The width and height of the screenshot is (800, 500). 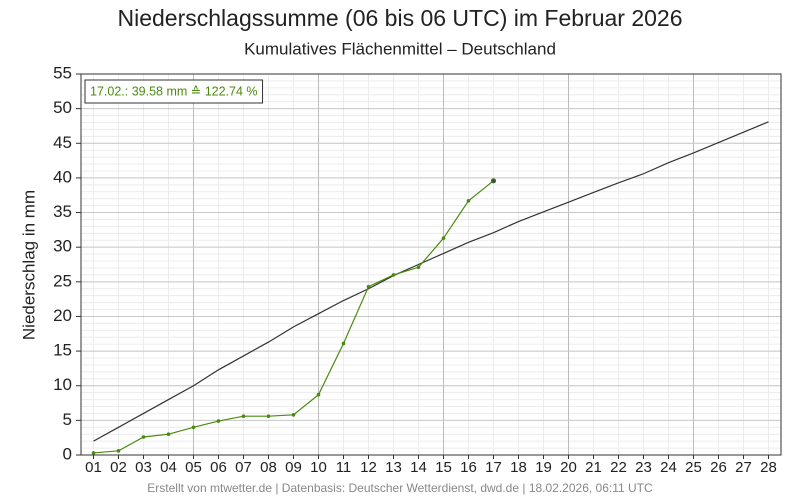 I want to click on x-tick-label: 24, so click(x=668, y=467).